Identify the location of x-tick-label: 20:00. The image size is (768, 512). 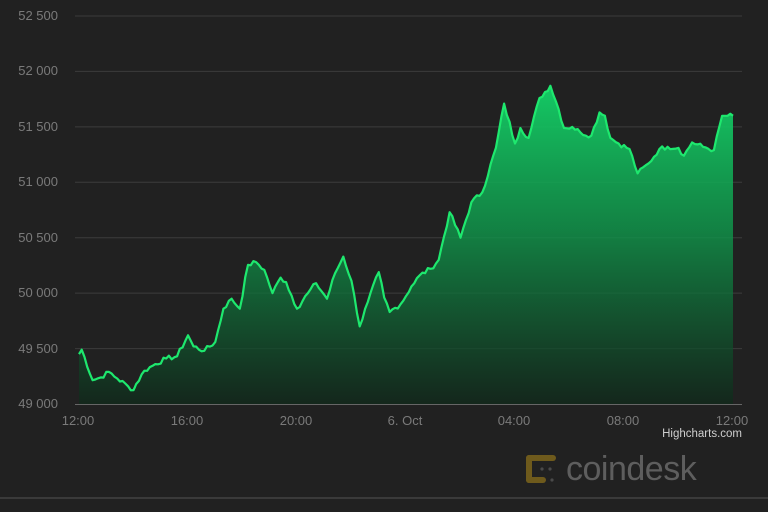
(296, 420).